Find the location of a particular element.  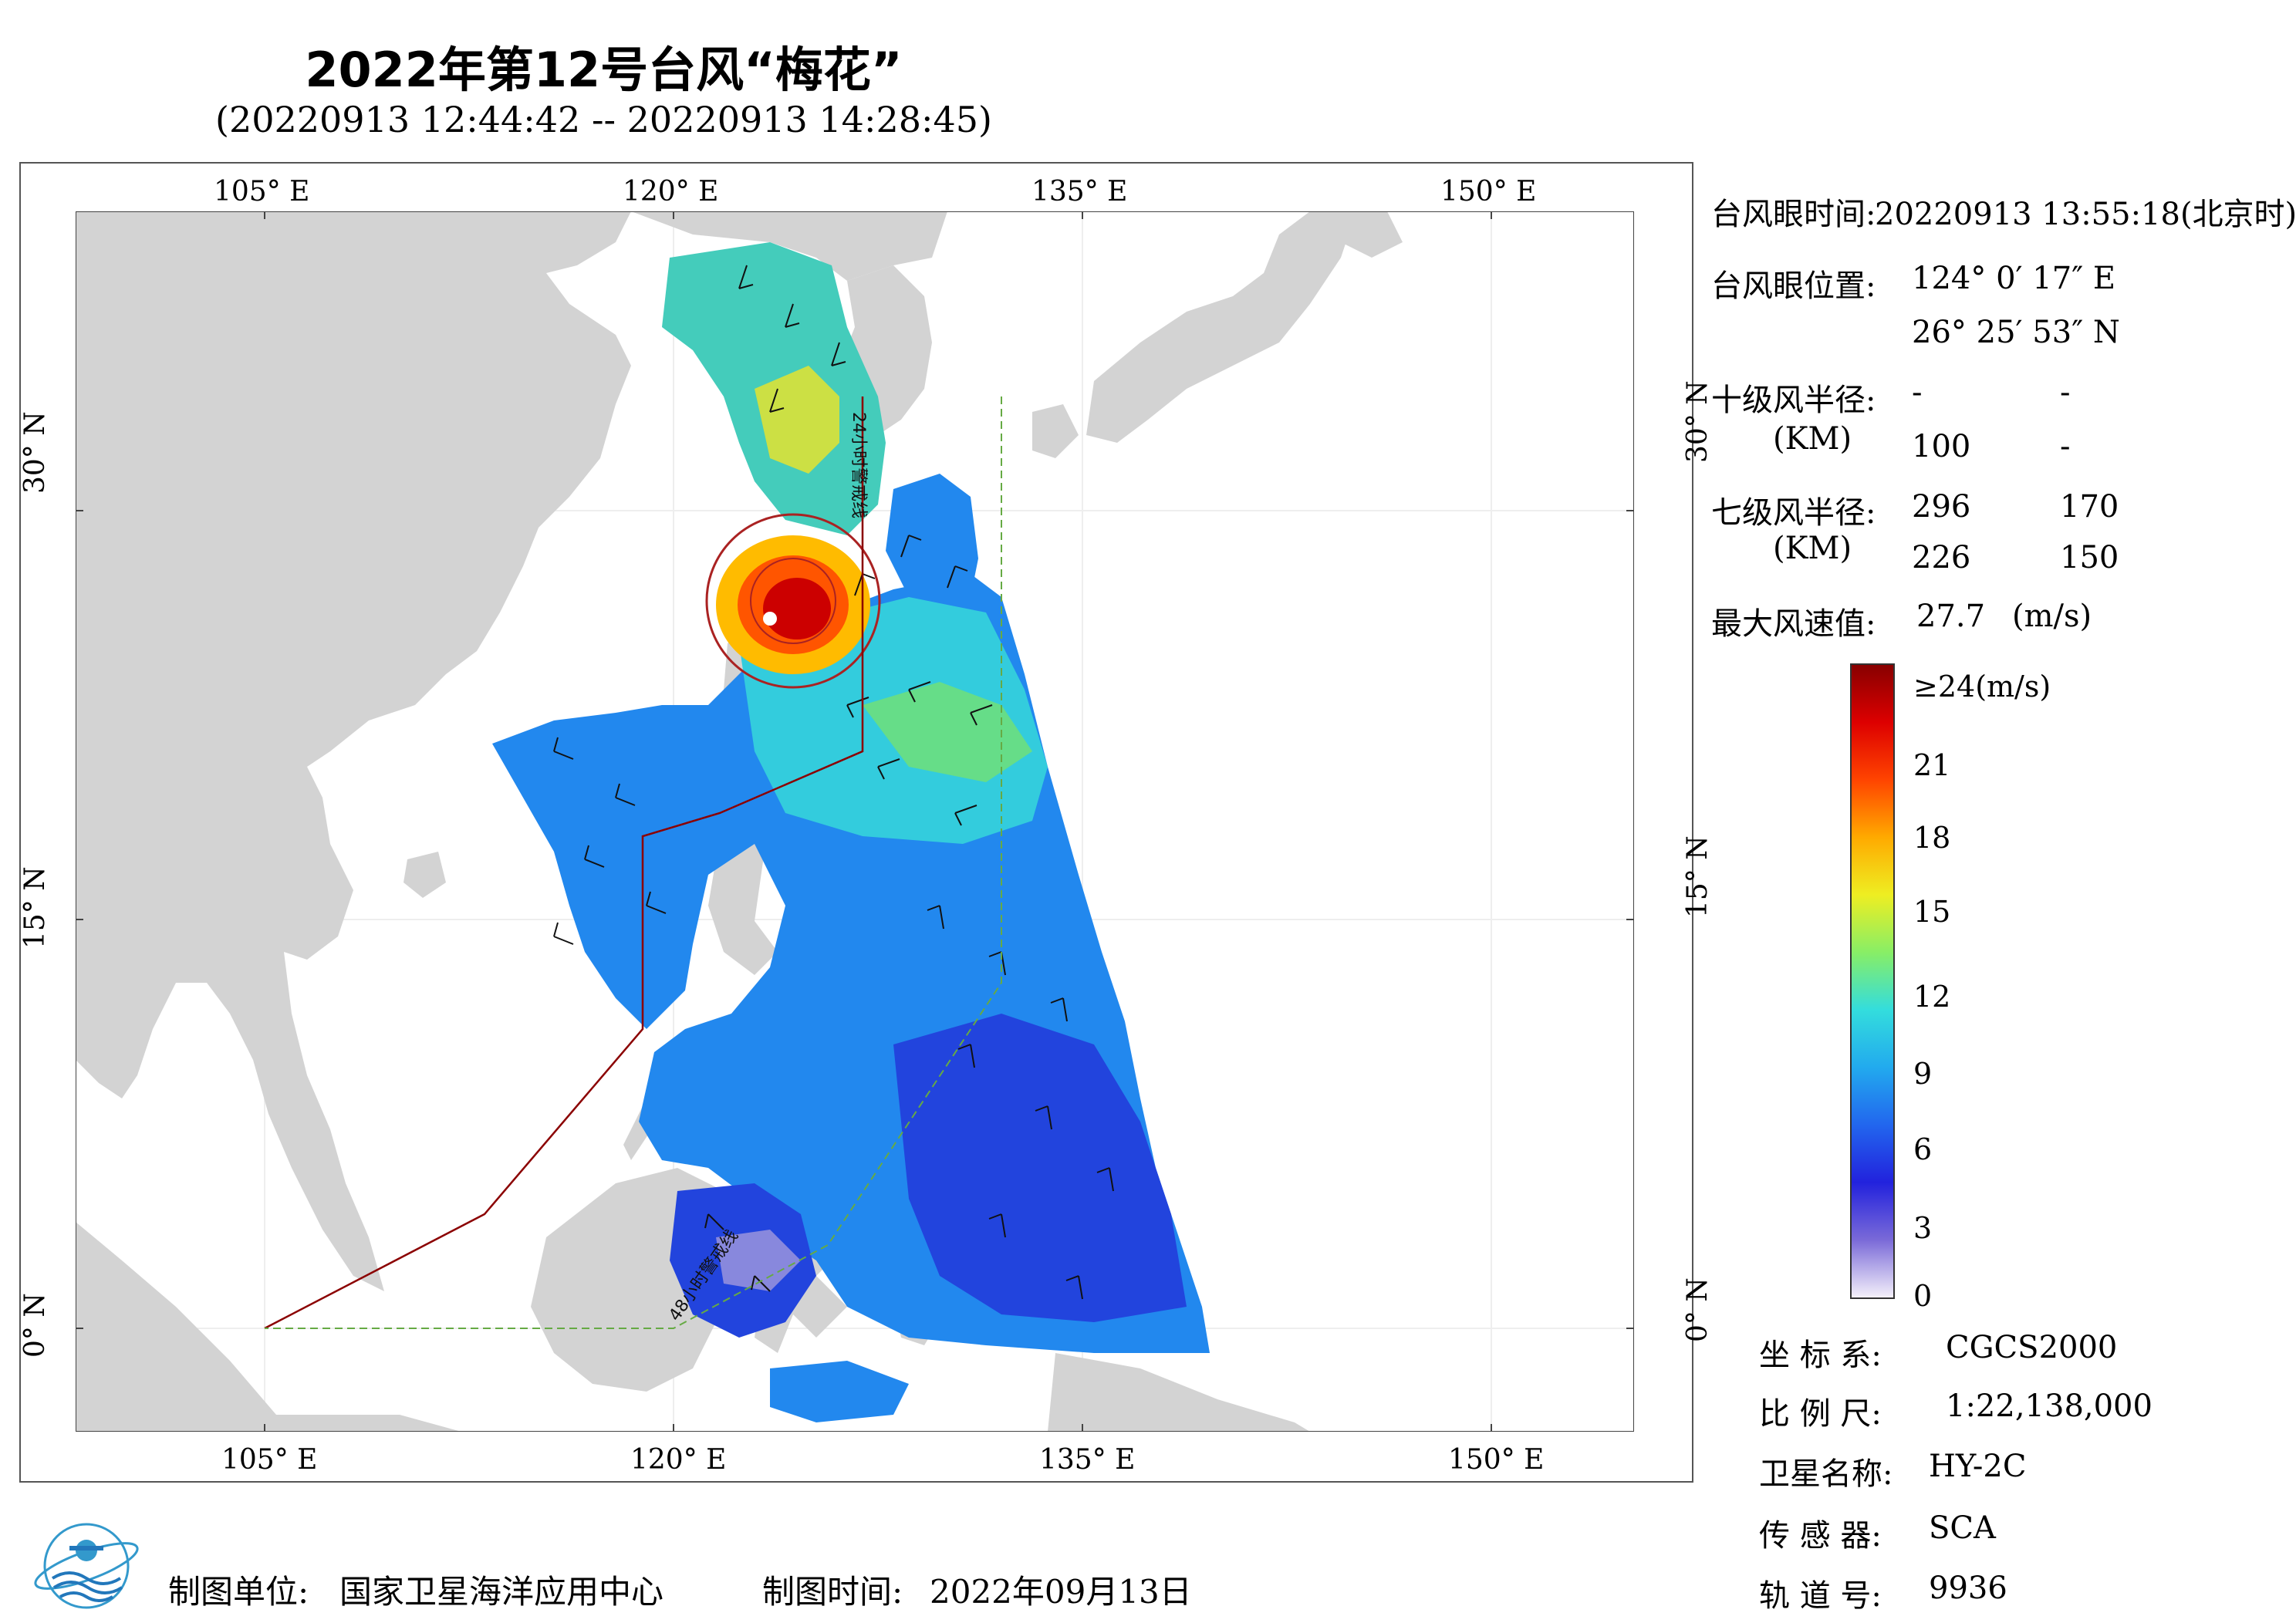

lon-tick-bottom-120: 120° E is located at coordinates (678, 1460).